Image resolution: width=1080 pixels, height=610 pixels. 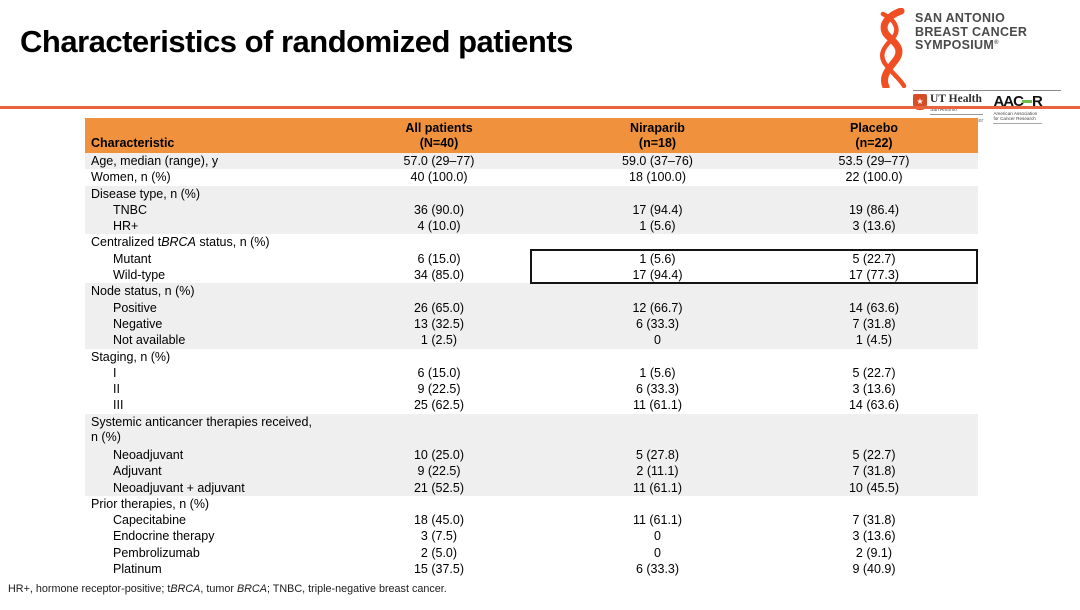 What do you see at coordinates (893, 48) in the screenshot?
I see `ribbon-icon` at bounding box center [893, 48].